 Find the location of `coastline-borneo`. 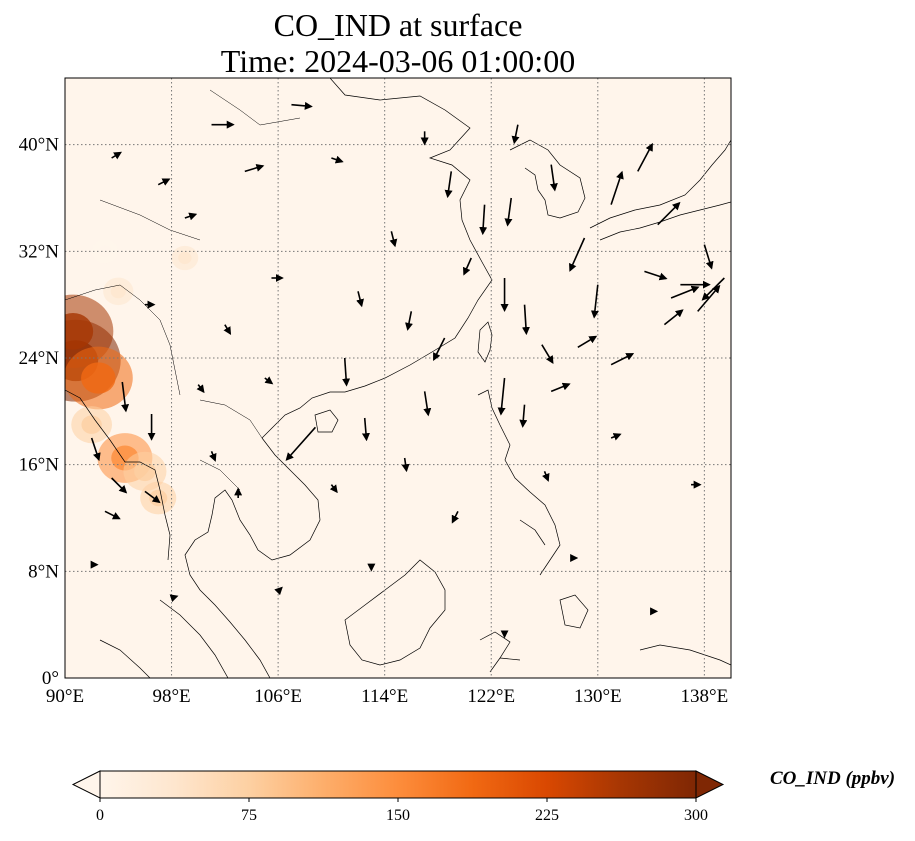

coastline-borneo is located at coordinates (395, 612).